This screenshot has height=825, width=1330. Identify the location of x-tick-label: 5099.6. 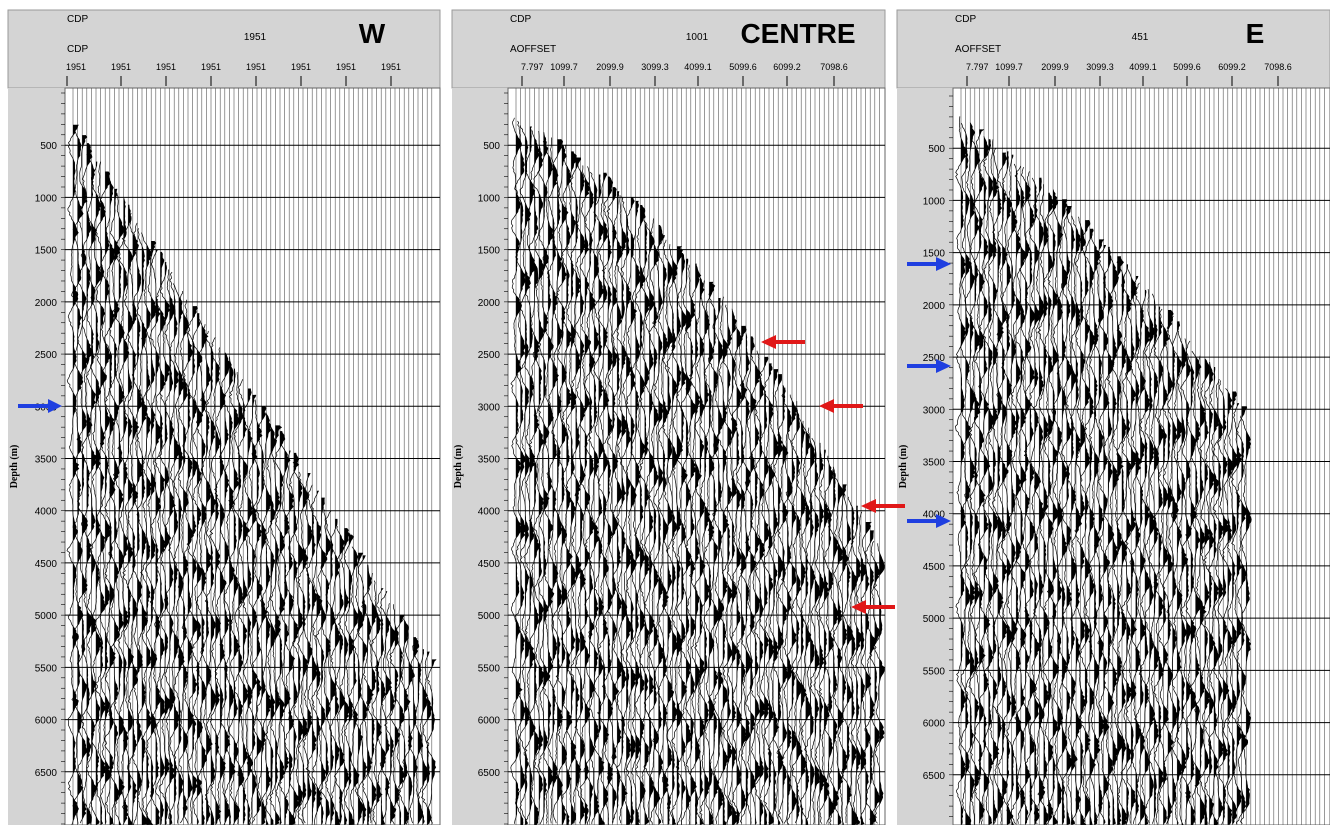
(1187, 67).